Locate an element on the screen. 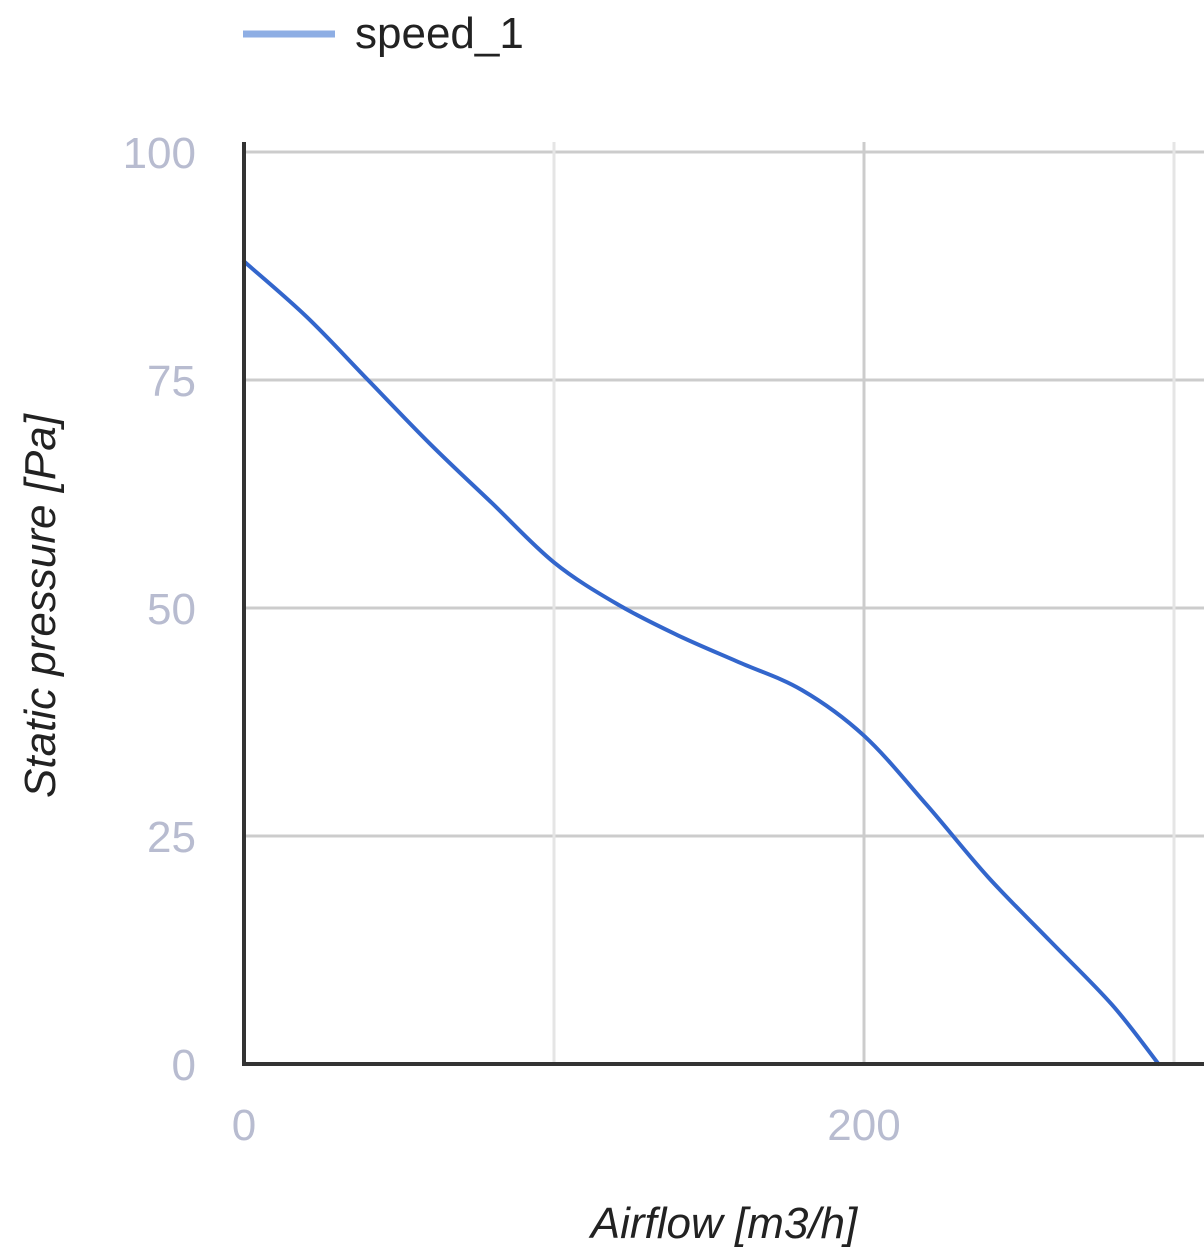  x-axis-title: Airflow [m3/h] is located at coordinates (723, 1223).